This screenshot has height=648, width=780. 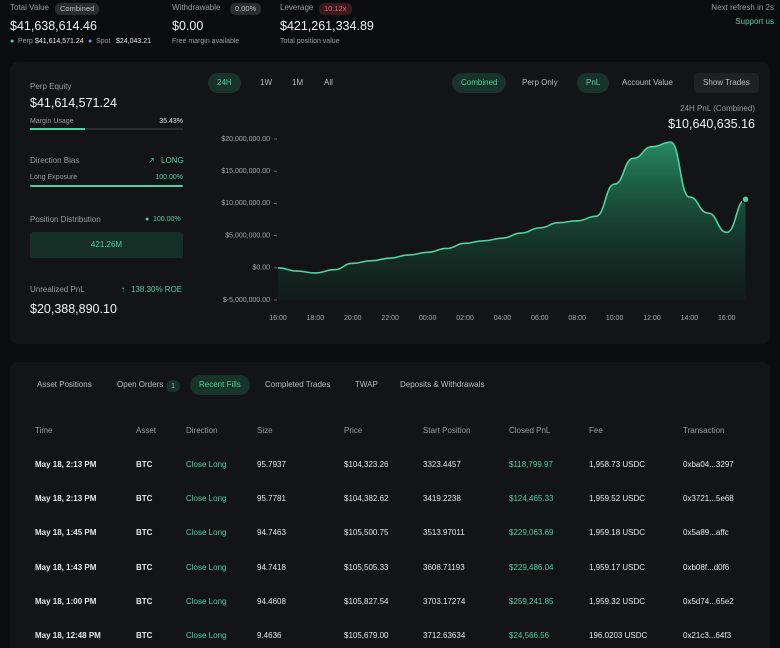 I want to click on tab: Deposits & Withdrawals, so click(x=442, y=384).